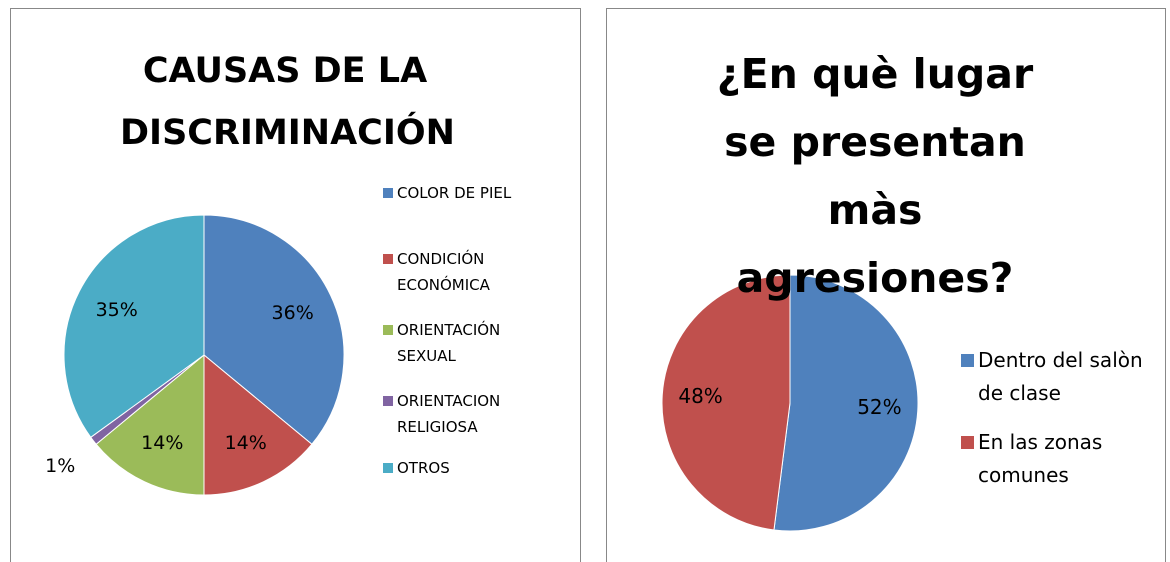 The image size is (1170, 562). What do you see at coordinates (443, 272) in the screenshot?
I see `legend-label: CONDICIÓN ECONÓMICA` at bounding box center [443, 272].